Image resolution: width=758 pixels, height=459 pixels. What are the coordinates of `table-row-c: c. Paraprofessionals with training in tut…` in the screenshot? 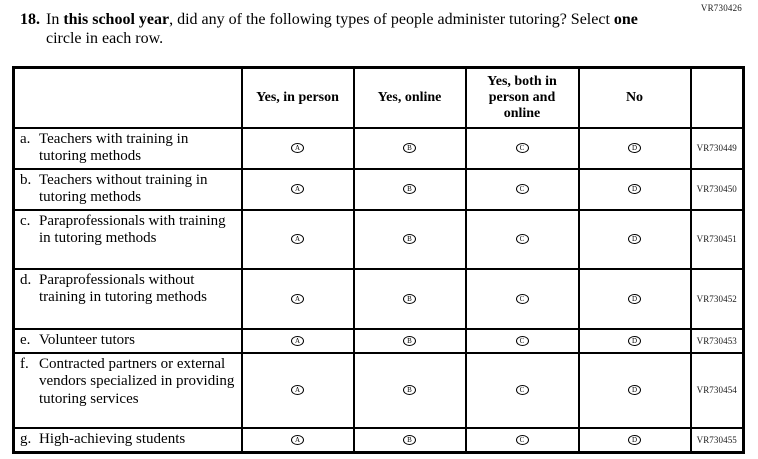 It's located at (378, 239).